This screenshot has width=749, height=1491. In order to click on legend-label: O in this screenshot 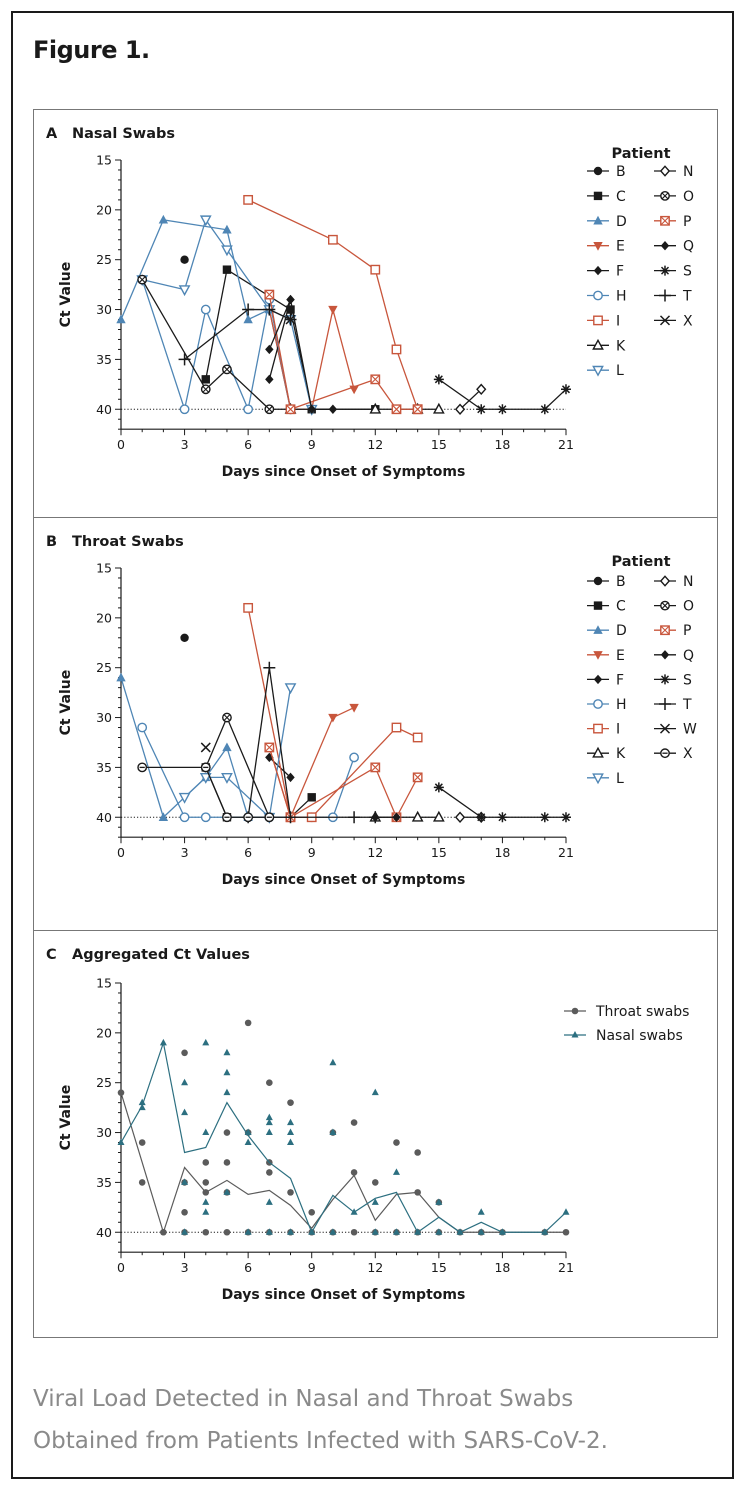, I will do `click(688, 607)`.